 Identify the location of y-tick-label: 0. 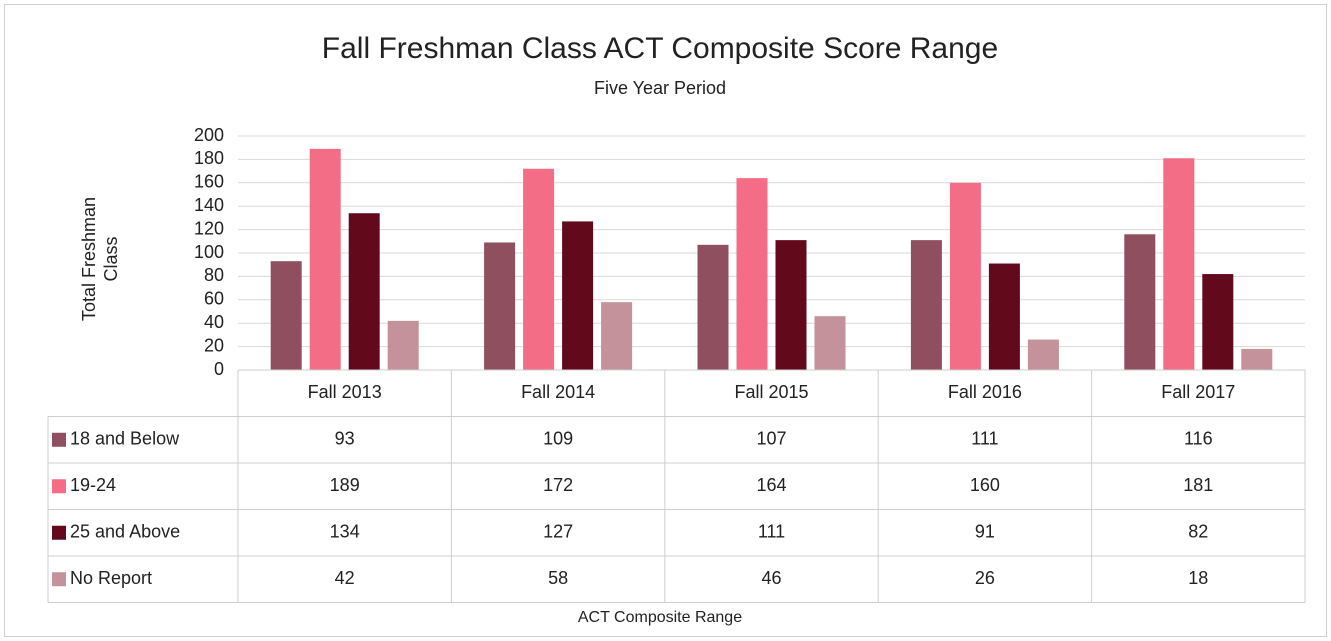
(219, 369).